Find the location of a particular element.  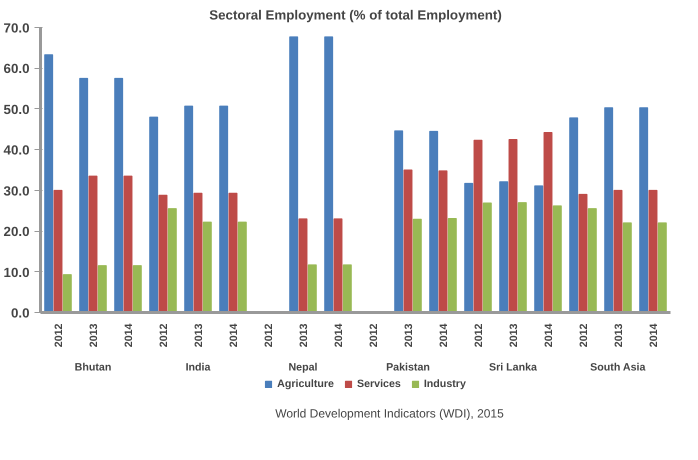

y-tick-label: 10.0 is located at coordinates (17, 272).